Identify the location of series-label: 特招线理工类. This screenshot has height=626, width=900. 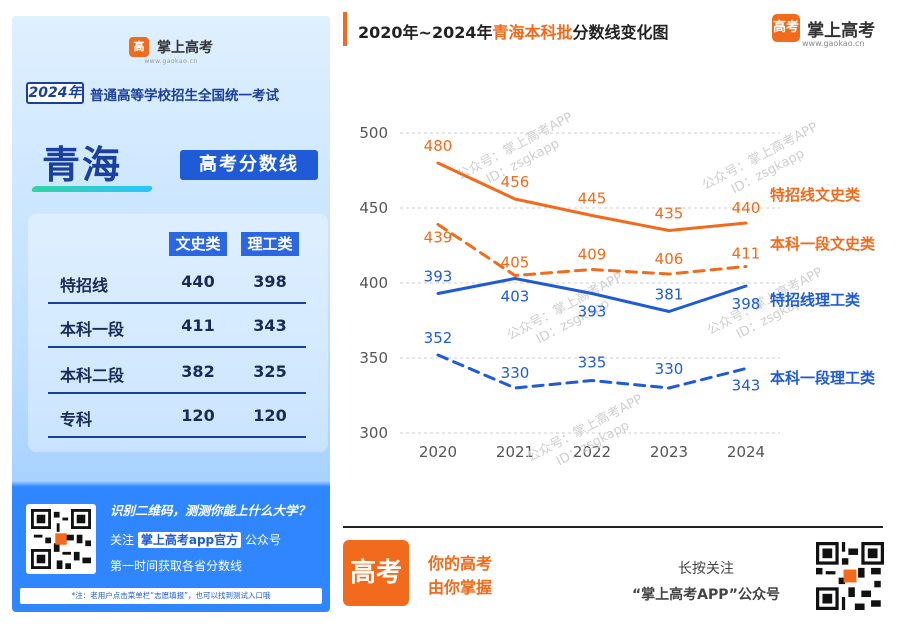
(815, 300).